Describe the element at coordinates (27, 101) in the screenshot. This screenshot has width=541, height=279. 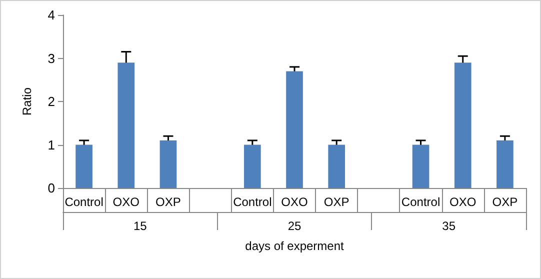
I see `y-axis-title: Ratio` at that location.